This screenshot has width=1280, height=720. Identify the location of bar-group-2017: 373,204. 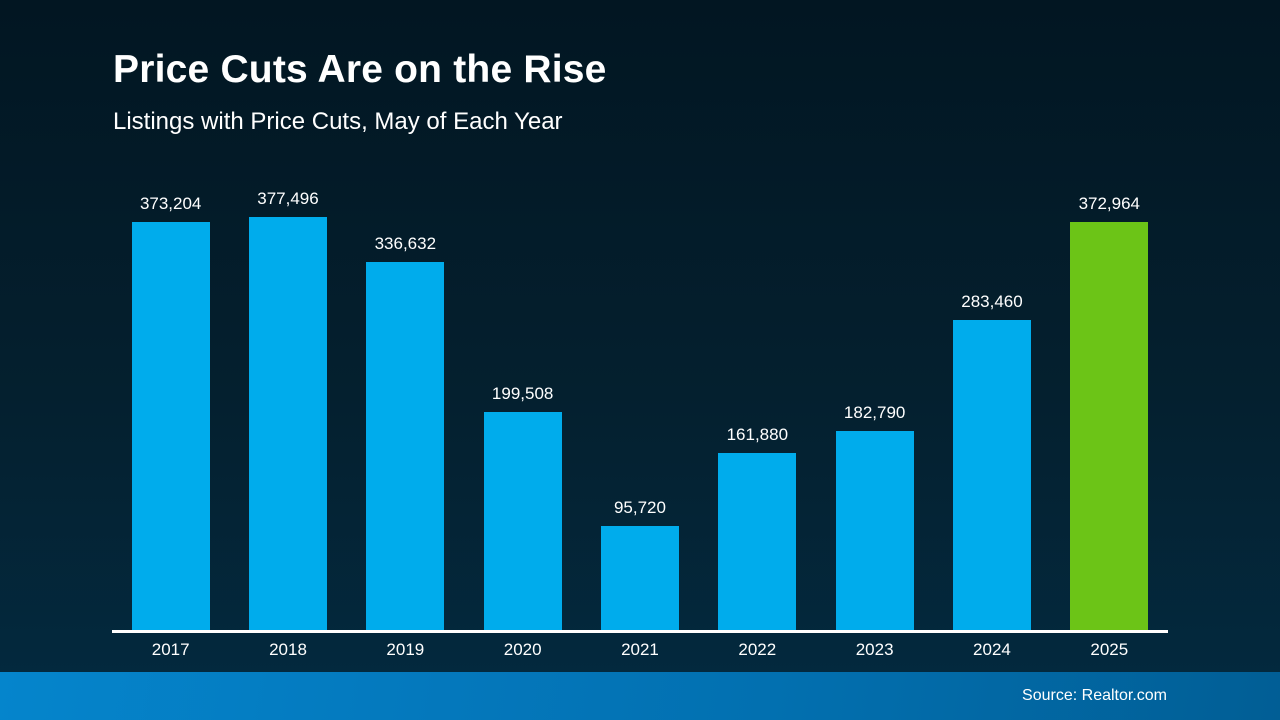
(170, 412).